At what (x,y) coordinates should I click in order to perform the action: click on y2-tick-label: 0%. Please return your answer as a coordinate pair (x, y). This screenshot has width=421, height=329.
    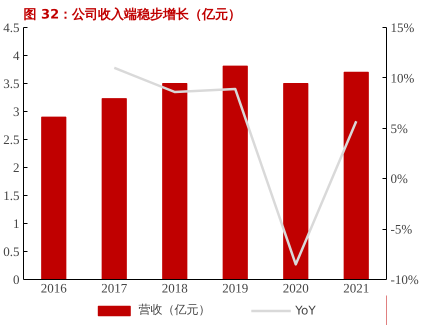
    Looking at the image, I should click on (399, 178).